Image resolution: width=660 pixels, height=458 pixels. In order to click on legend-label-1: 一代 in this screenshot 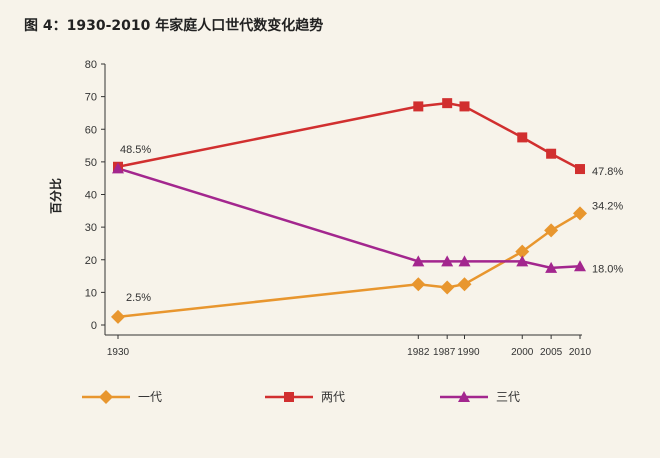, I will do `click(150, 397)`.